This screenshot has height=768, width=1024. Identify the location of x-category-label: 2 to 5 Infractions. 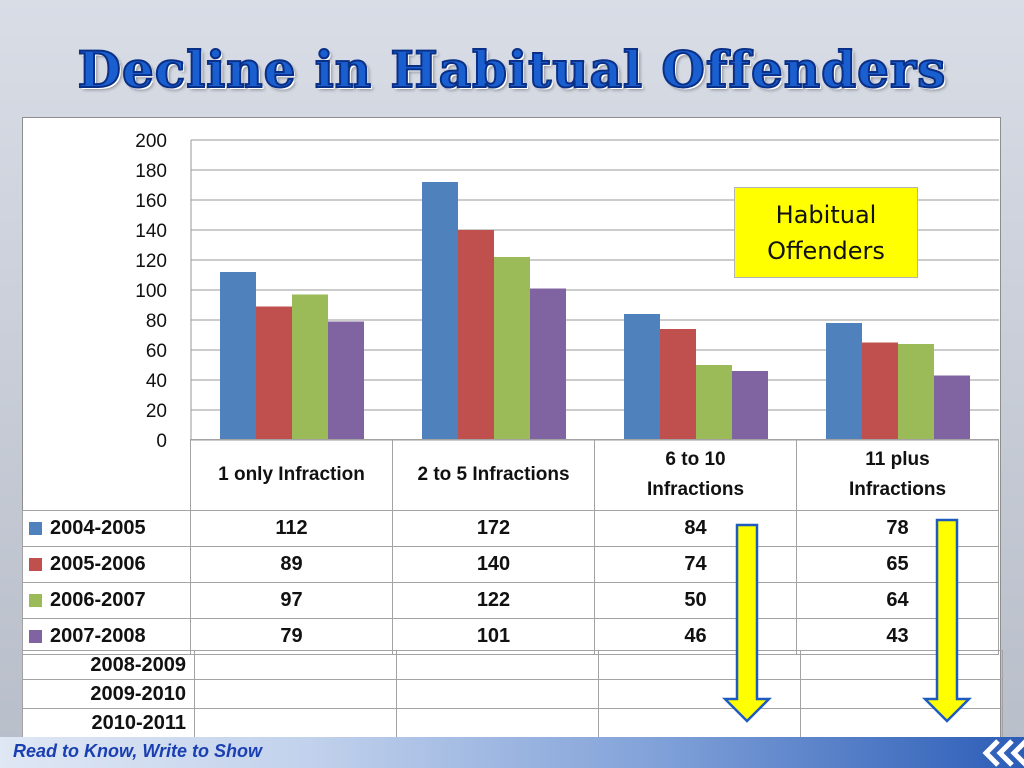
(493, 475).